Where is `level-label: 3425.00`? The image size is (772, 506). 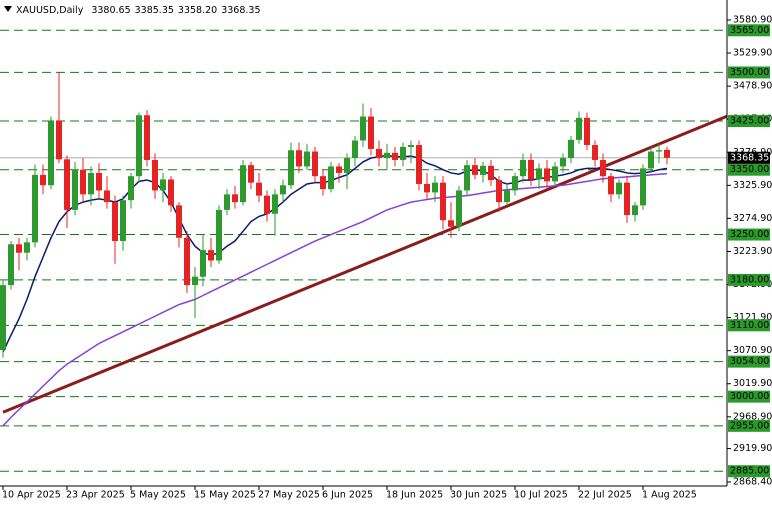 level-label: 3425.00 is located at coordinates (749, 121).